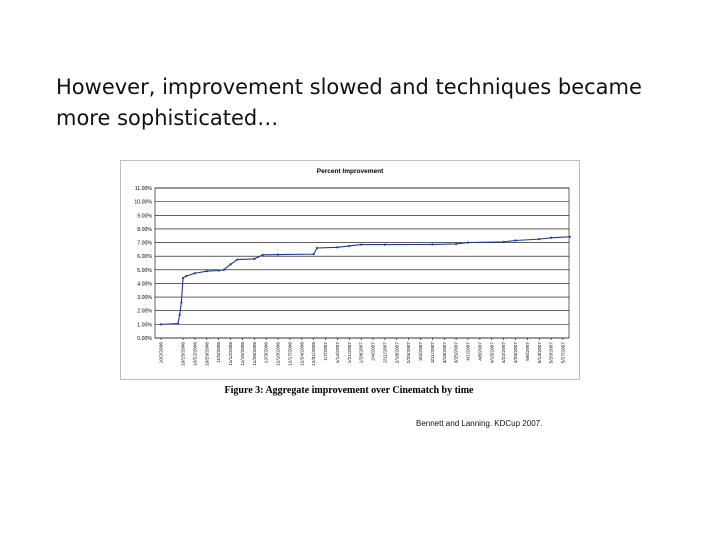 The height and width of the screenshot is (540, 720). Describe the element at coordinates (279, 354) in the screenshot. I see `x-tick-label: 12/10/2006` at that location.